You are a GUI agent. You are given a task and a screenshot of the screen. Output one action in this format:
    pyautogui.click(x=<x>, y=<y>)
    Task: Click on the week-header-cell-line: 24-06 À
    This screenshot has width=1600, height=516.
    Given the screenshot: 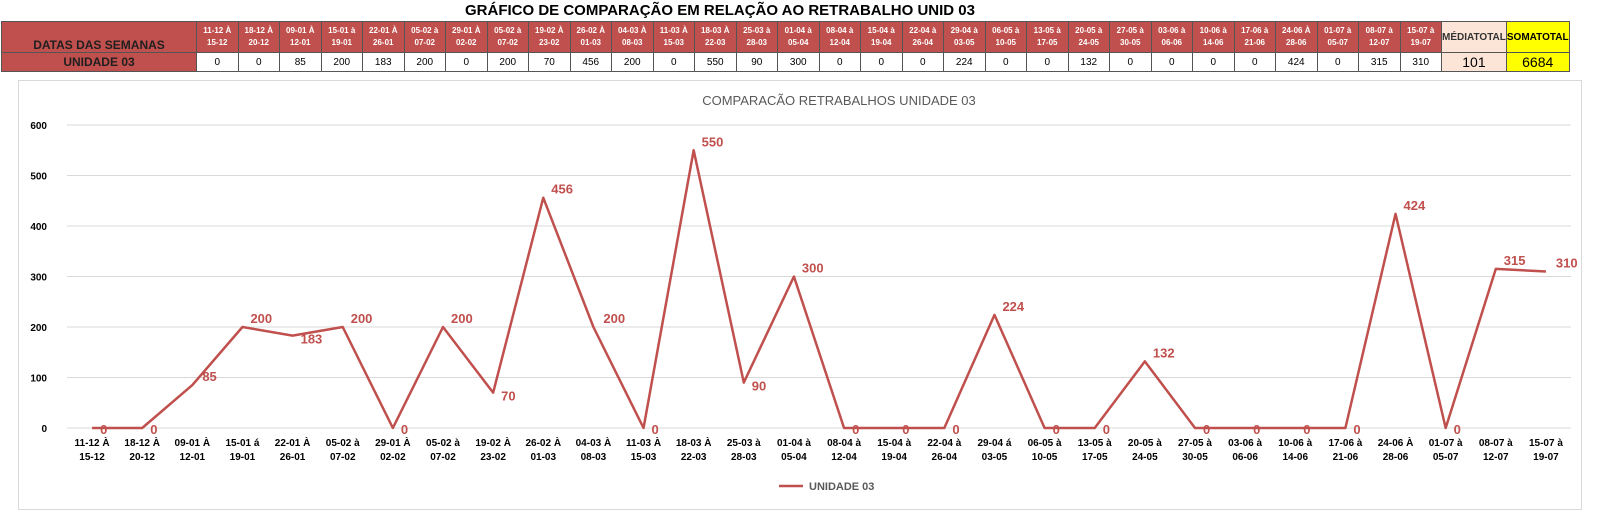 What is the action you would take?
    pyautogui.click(x=1296, y=30)
    